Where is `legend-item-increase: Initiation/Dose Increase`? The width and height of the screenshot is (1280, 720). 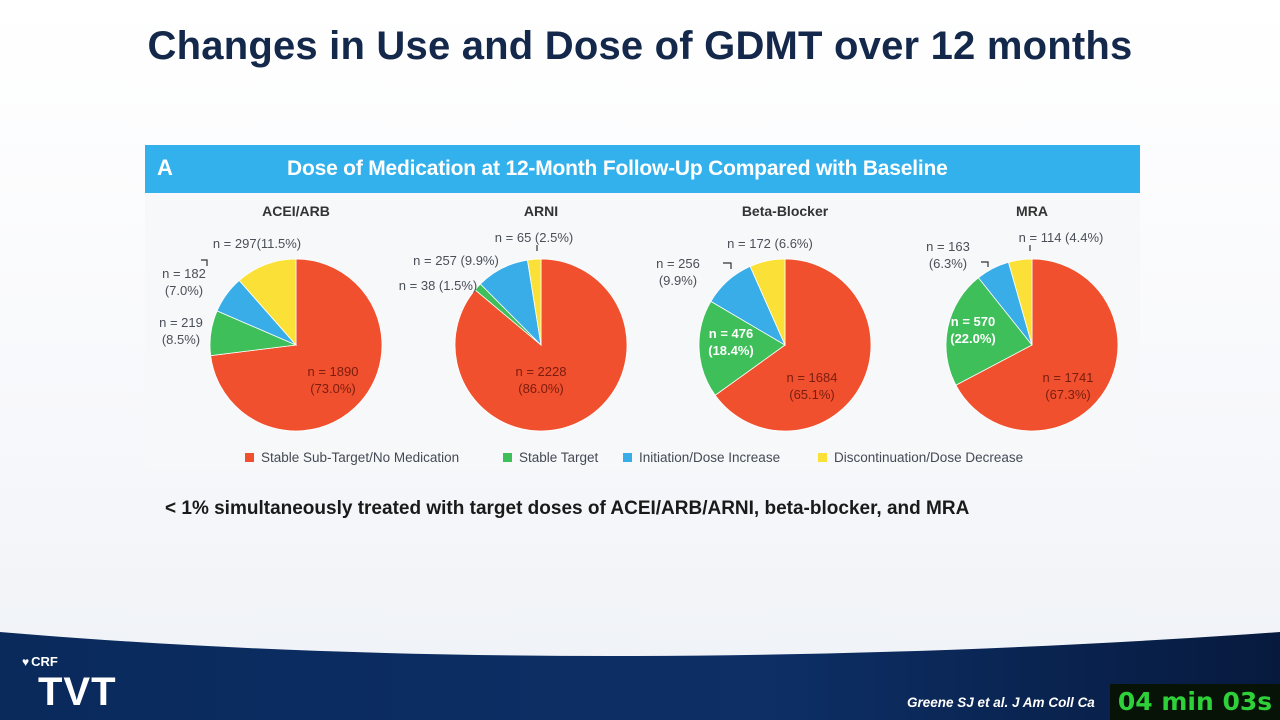
legend-item-increase: Initiation/Dose Increase is located at coordinates (701, 457).